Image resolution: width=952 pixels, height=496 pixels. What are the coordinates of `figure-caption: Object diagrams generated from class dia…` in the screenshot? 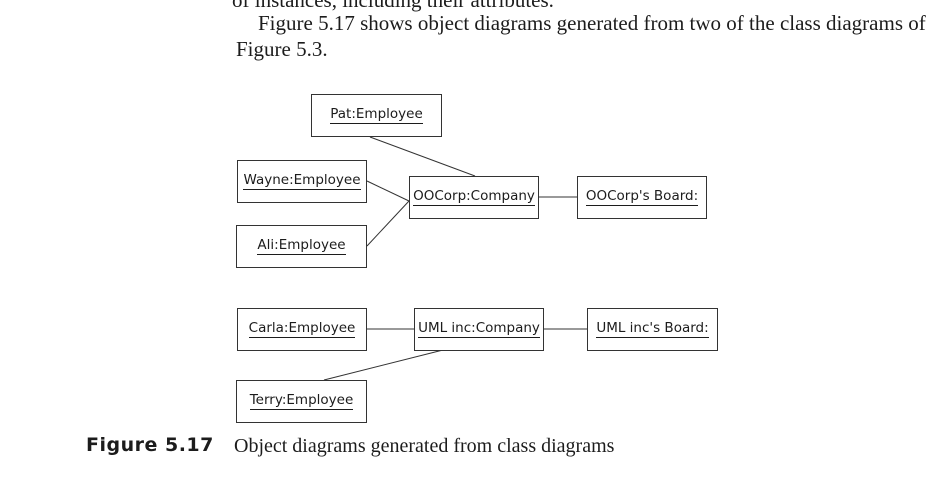 It's located at (424, 446).